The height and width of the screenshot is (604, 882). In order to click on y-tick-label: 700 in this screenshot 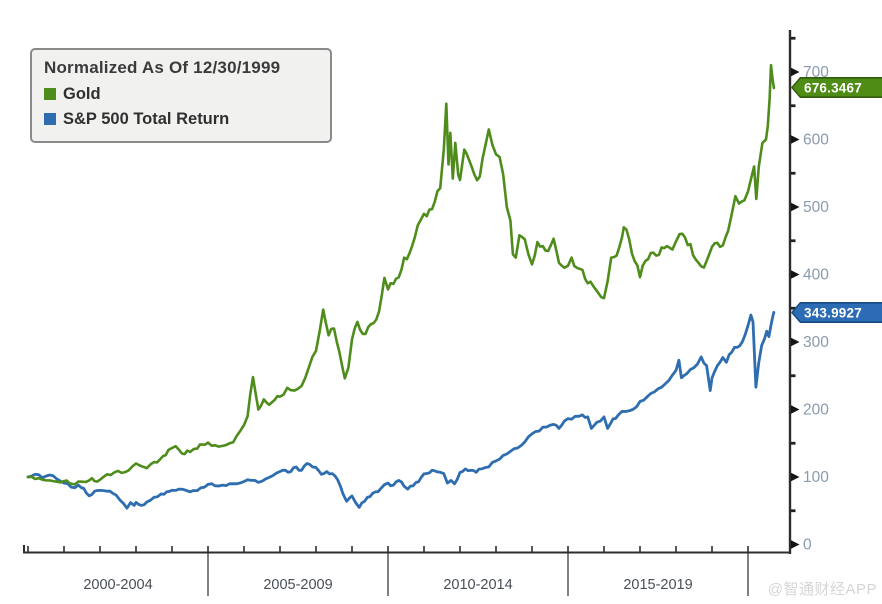, I will do `click(816, 72)`.